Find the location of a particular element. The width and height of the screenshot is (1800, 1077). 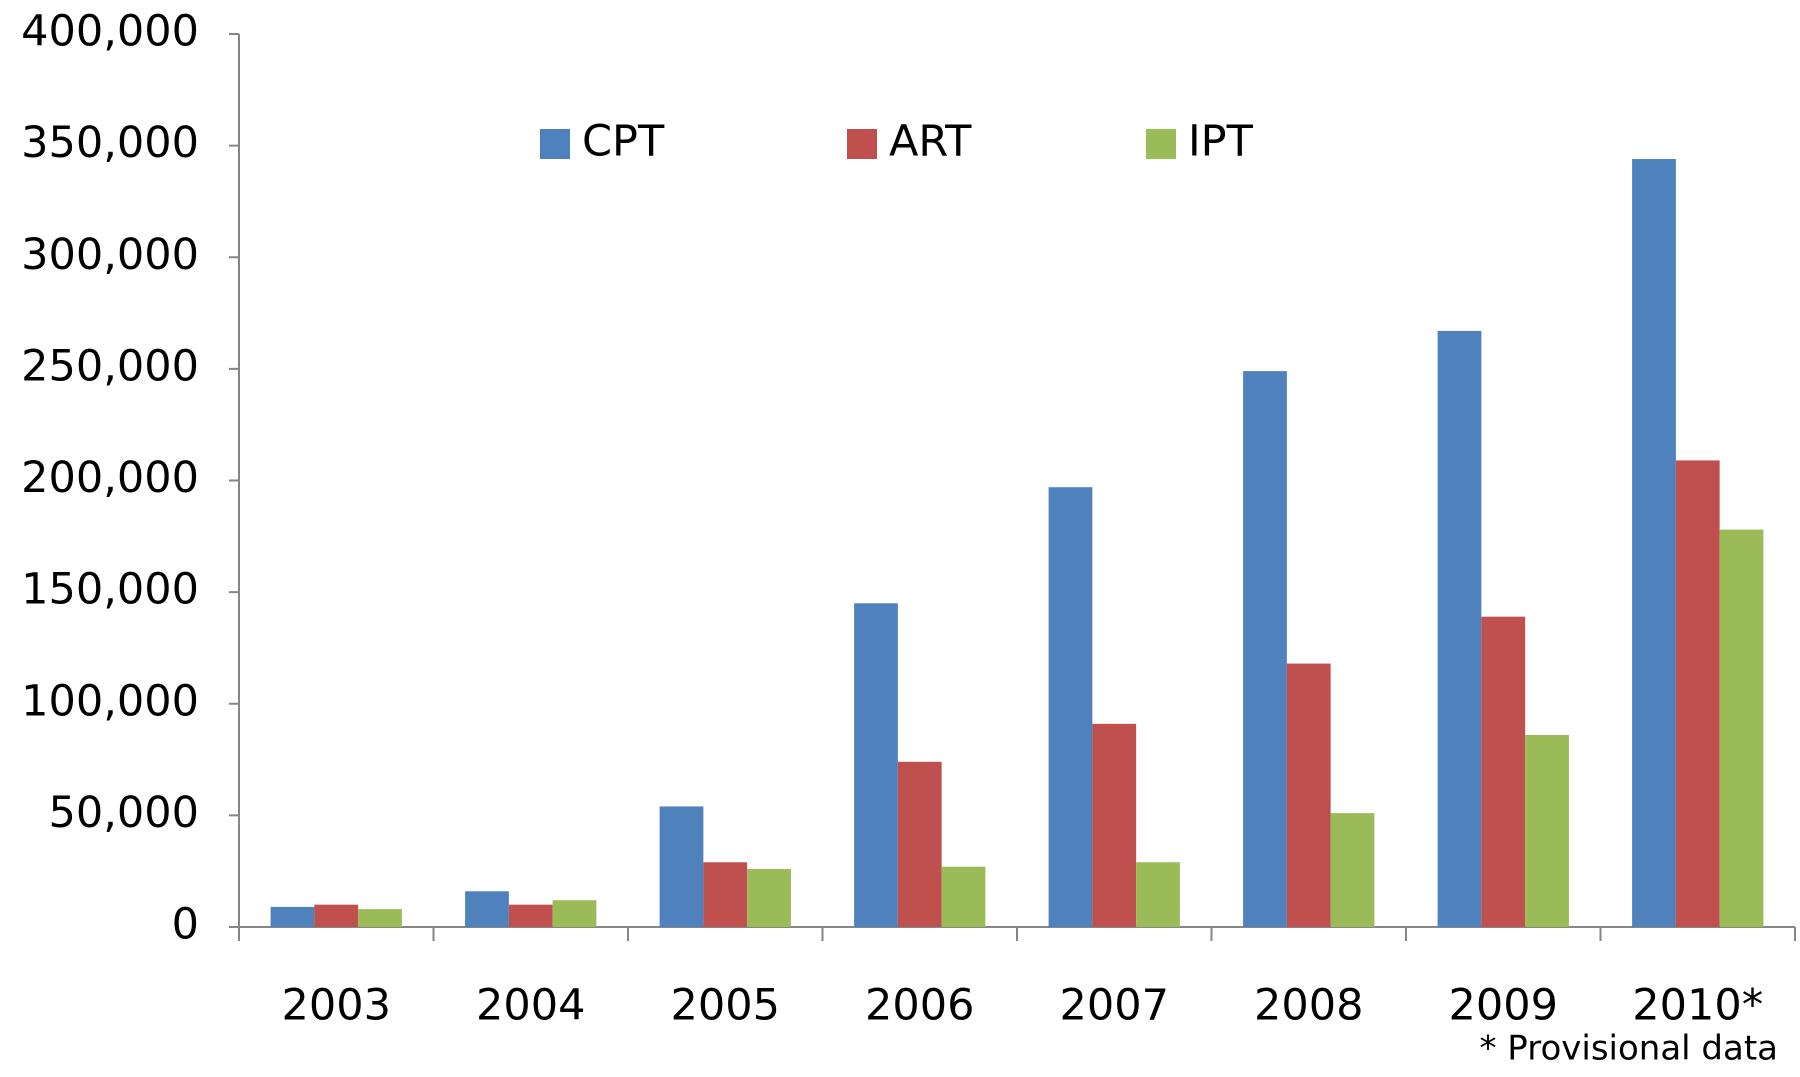

footnote: * Provisional data is located at coordinates (1629, 1049).